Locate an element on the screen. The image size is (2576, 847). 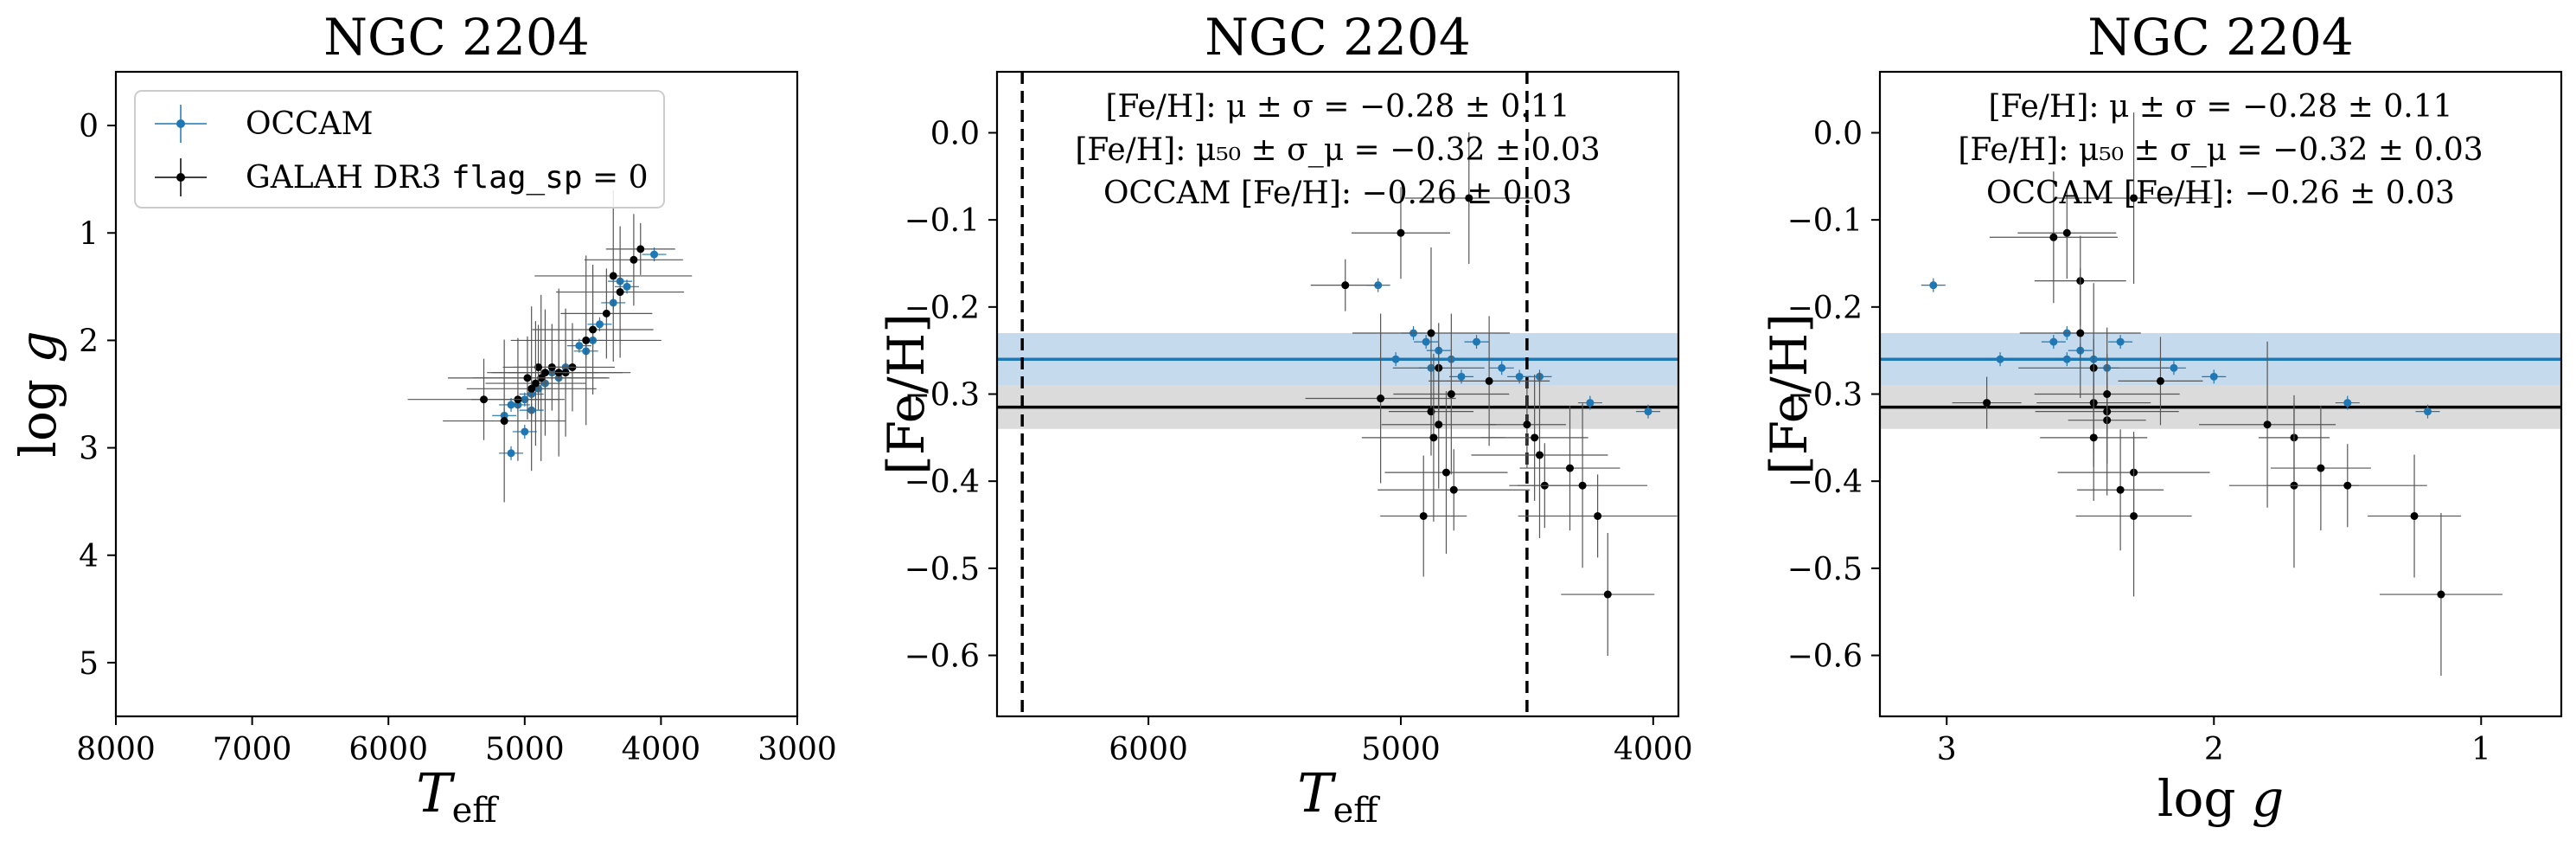
y-tick-label: −0.5 is located at coordinates (1825, 569).